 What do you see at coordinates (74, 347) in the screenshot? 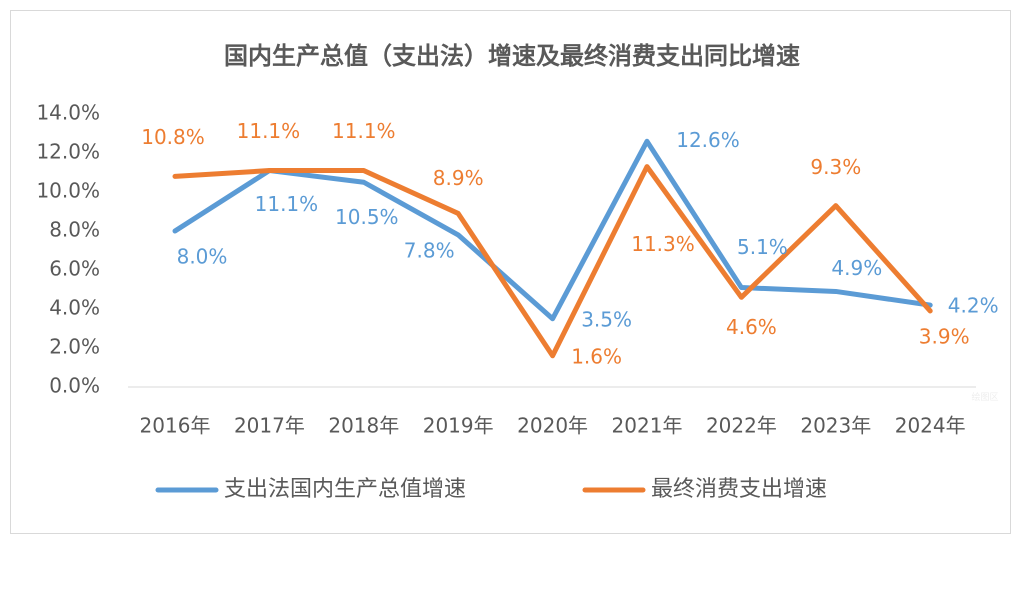
I see `y-tick-label: 2.0%` at bounding box center [74, 347].